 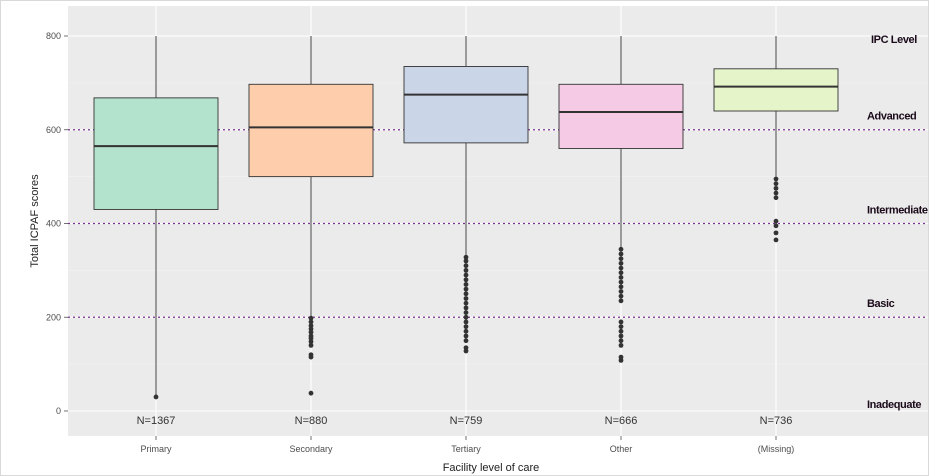 What do you see at coordinates (311, 231) in the screenshot?
I see `box-secondary: N=880` at bounding box center [311, 231].